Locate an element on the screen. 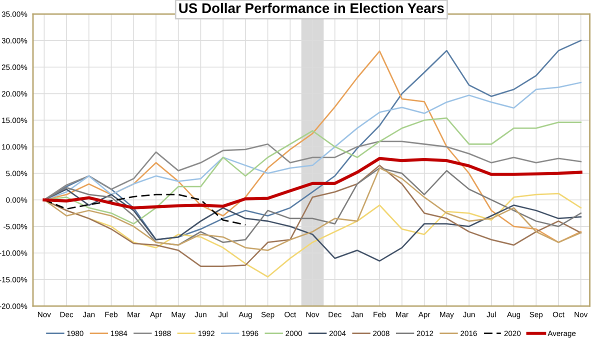  line-series is located at coordinates (312, 183).